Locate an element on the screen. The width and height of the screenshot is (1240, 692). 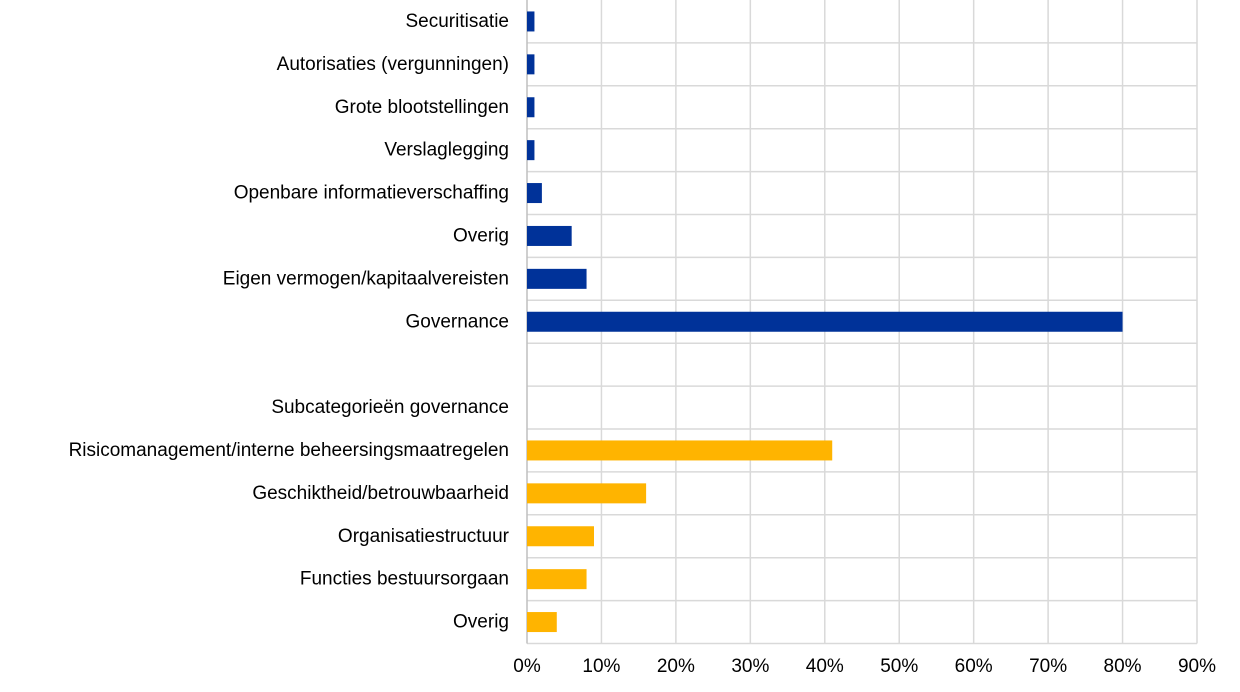
x-tick-label: 10% is located at coordinates (601, 666).